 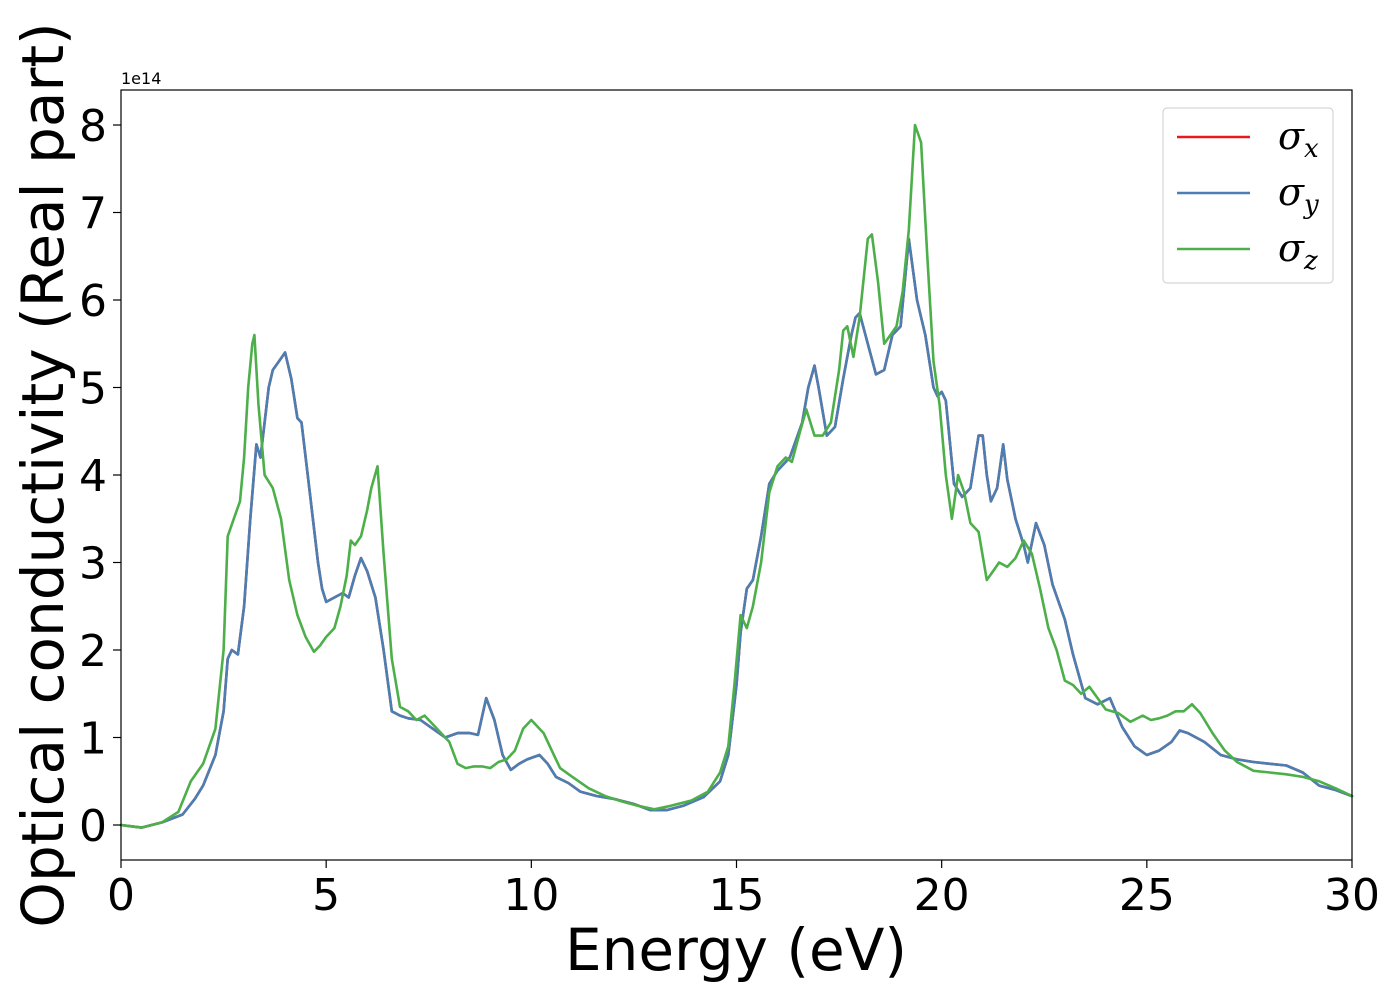 What do you see at coordinates (93, 126) in the screenshot?
I see `y-tick-label: 8` at bounding box center [93, 126].